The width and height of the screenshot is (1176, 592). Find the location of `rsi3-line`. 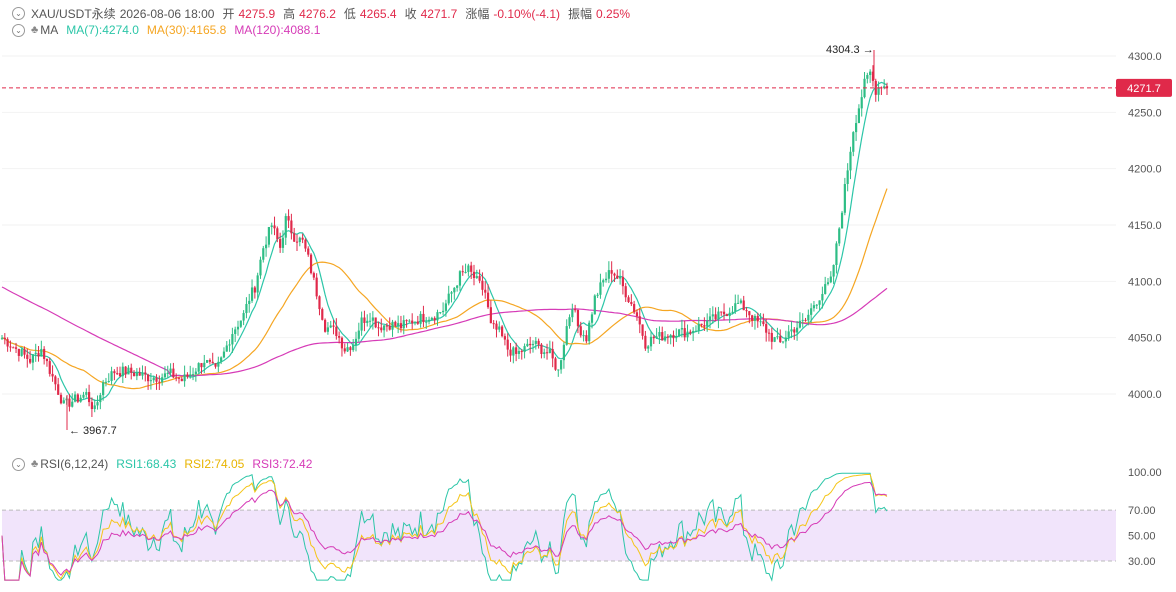

rsi3-line is located at coordinates (444, 531).